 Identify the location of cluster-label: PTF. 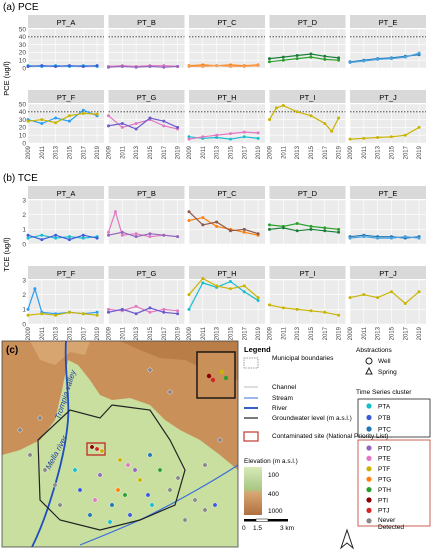
(384, 469).